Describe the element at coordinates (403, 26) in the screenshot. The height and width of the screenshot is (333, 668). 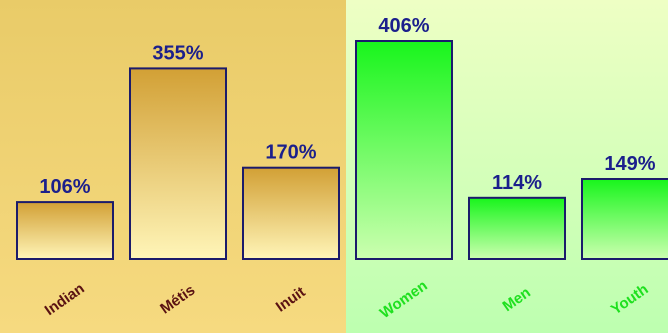
I see `data-label-women: 406%` at that location.